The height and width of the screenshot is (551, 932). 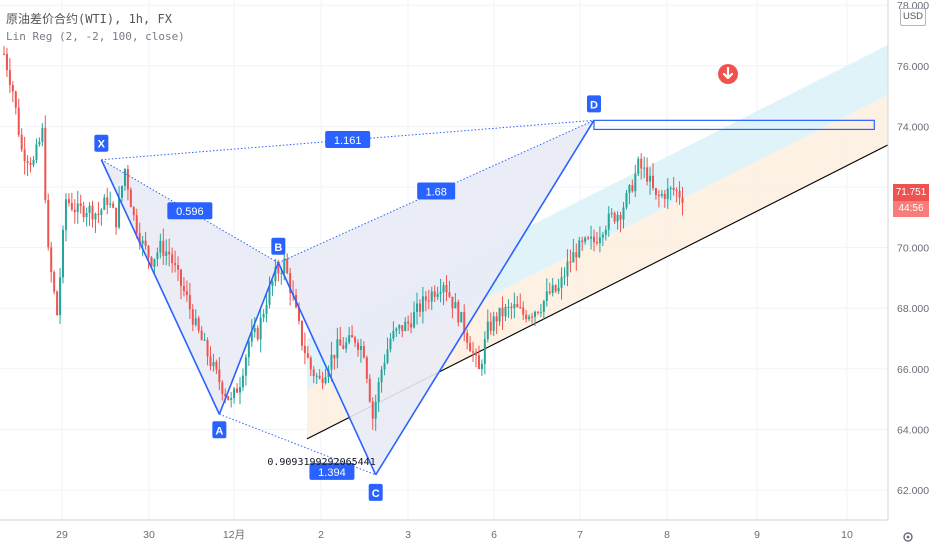 What do you see at coordinates (95, 36) in the screenshot?
I see `indicator-legend: Lin Reg (2, -2, 100, close)` at bounding box center [95, 36].